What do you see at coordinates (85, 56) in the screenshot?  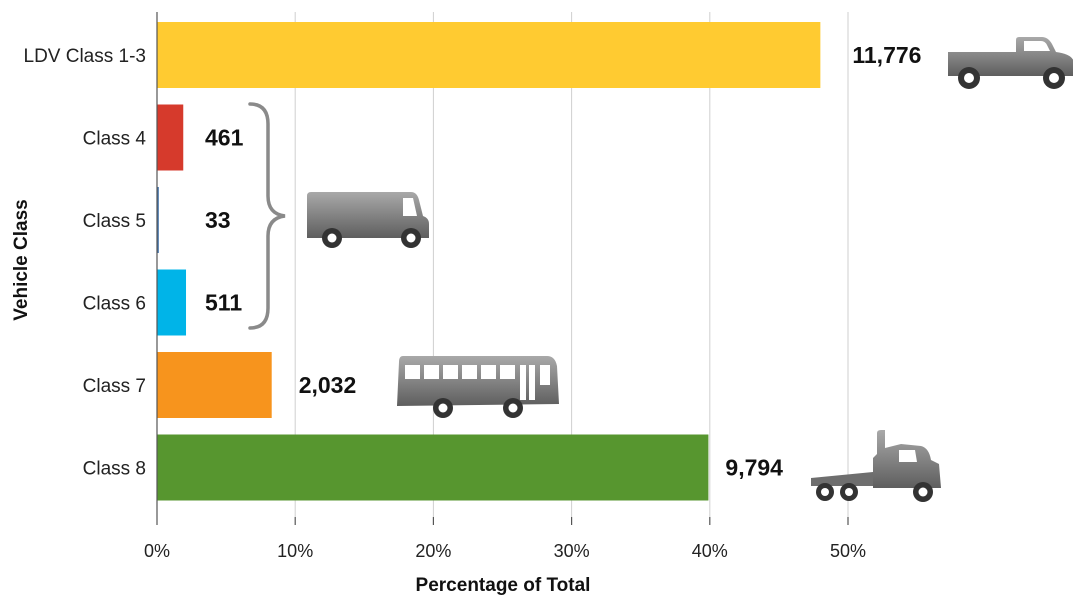 I see `category-label: LDV Class 1-3` at bounding box center [85, 56].